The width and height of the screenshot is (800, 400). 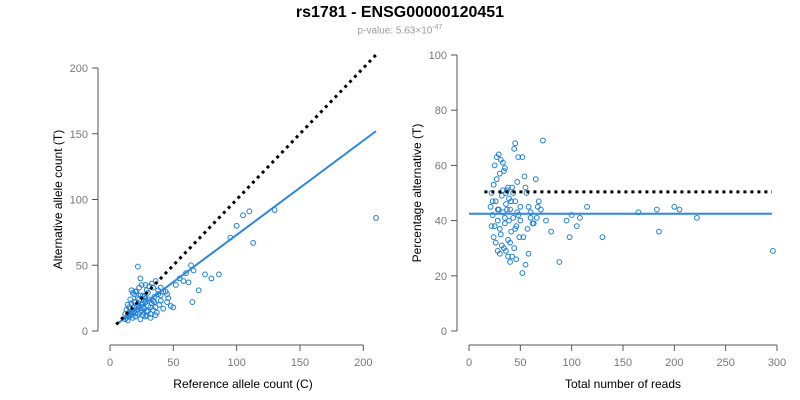 I want to click on right-x-tick-label: 300, so click(x=777, y=363).